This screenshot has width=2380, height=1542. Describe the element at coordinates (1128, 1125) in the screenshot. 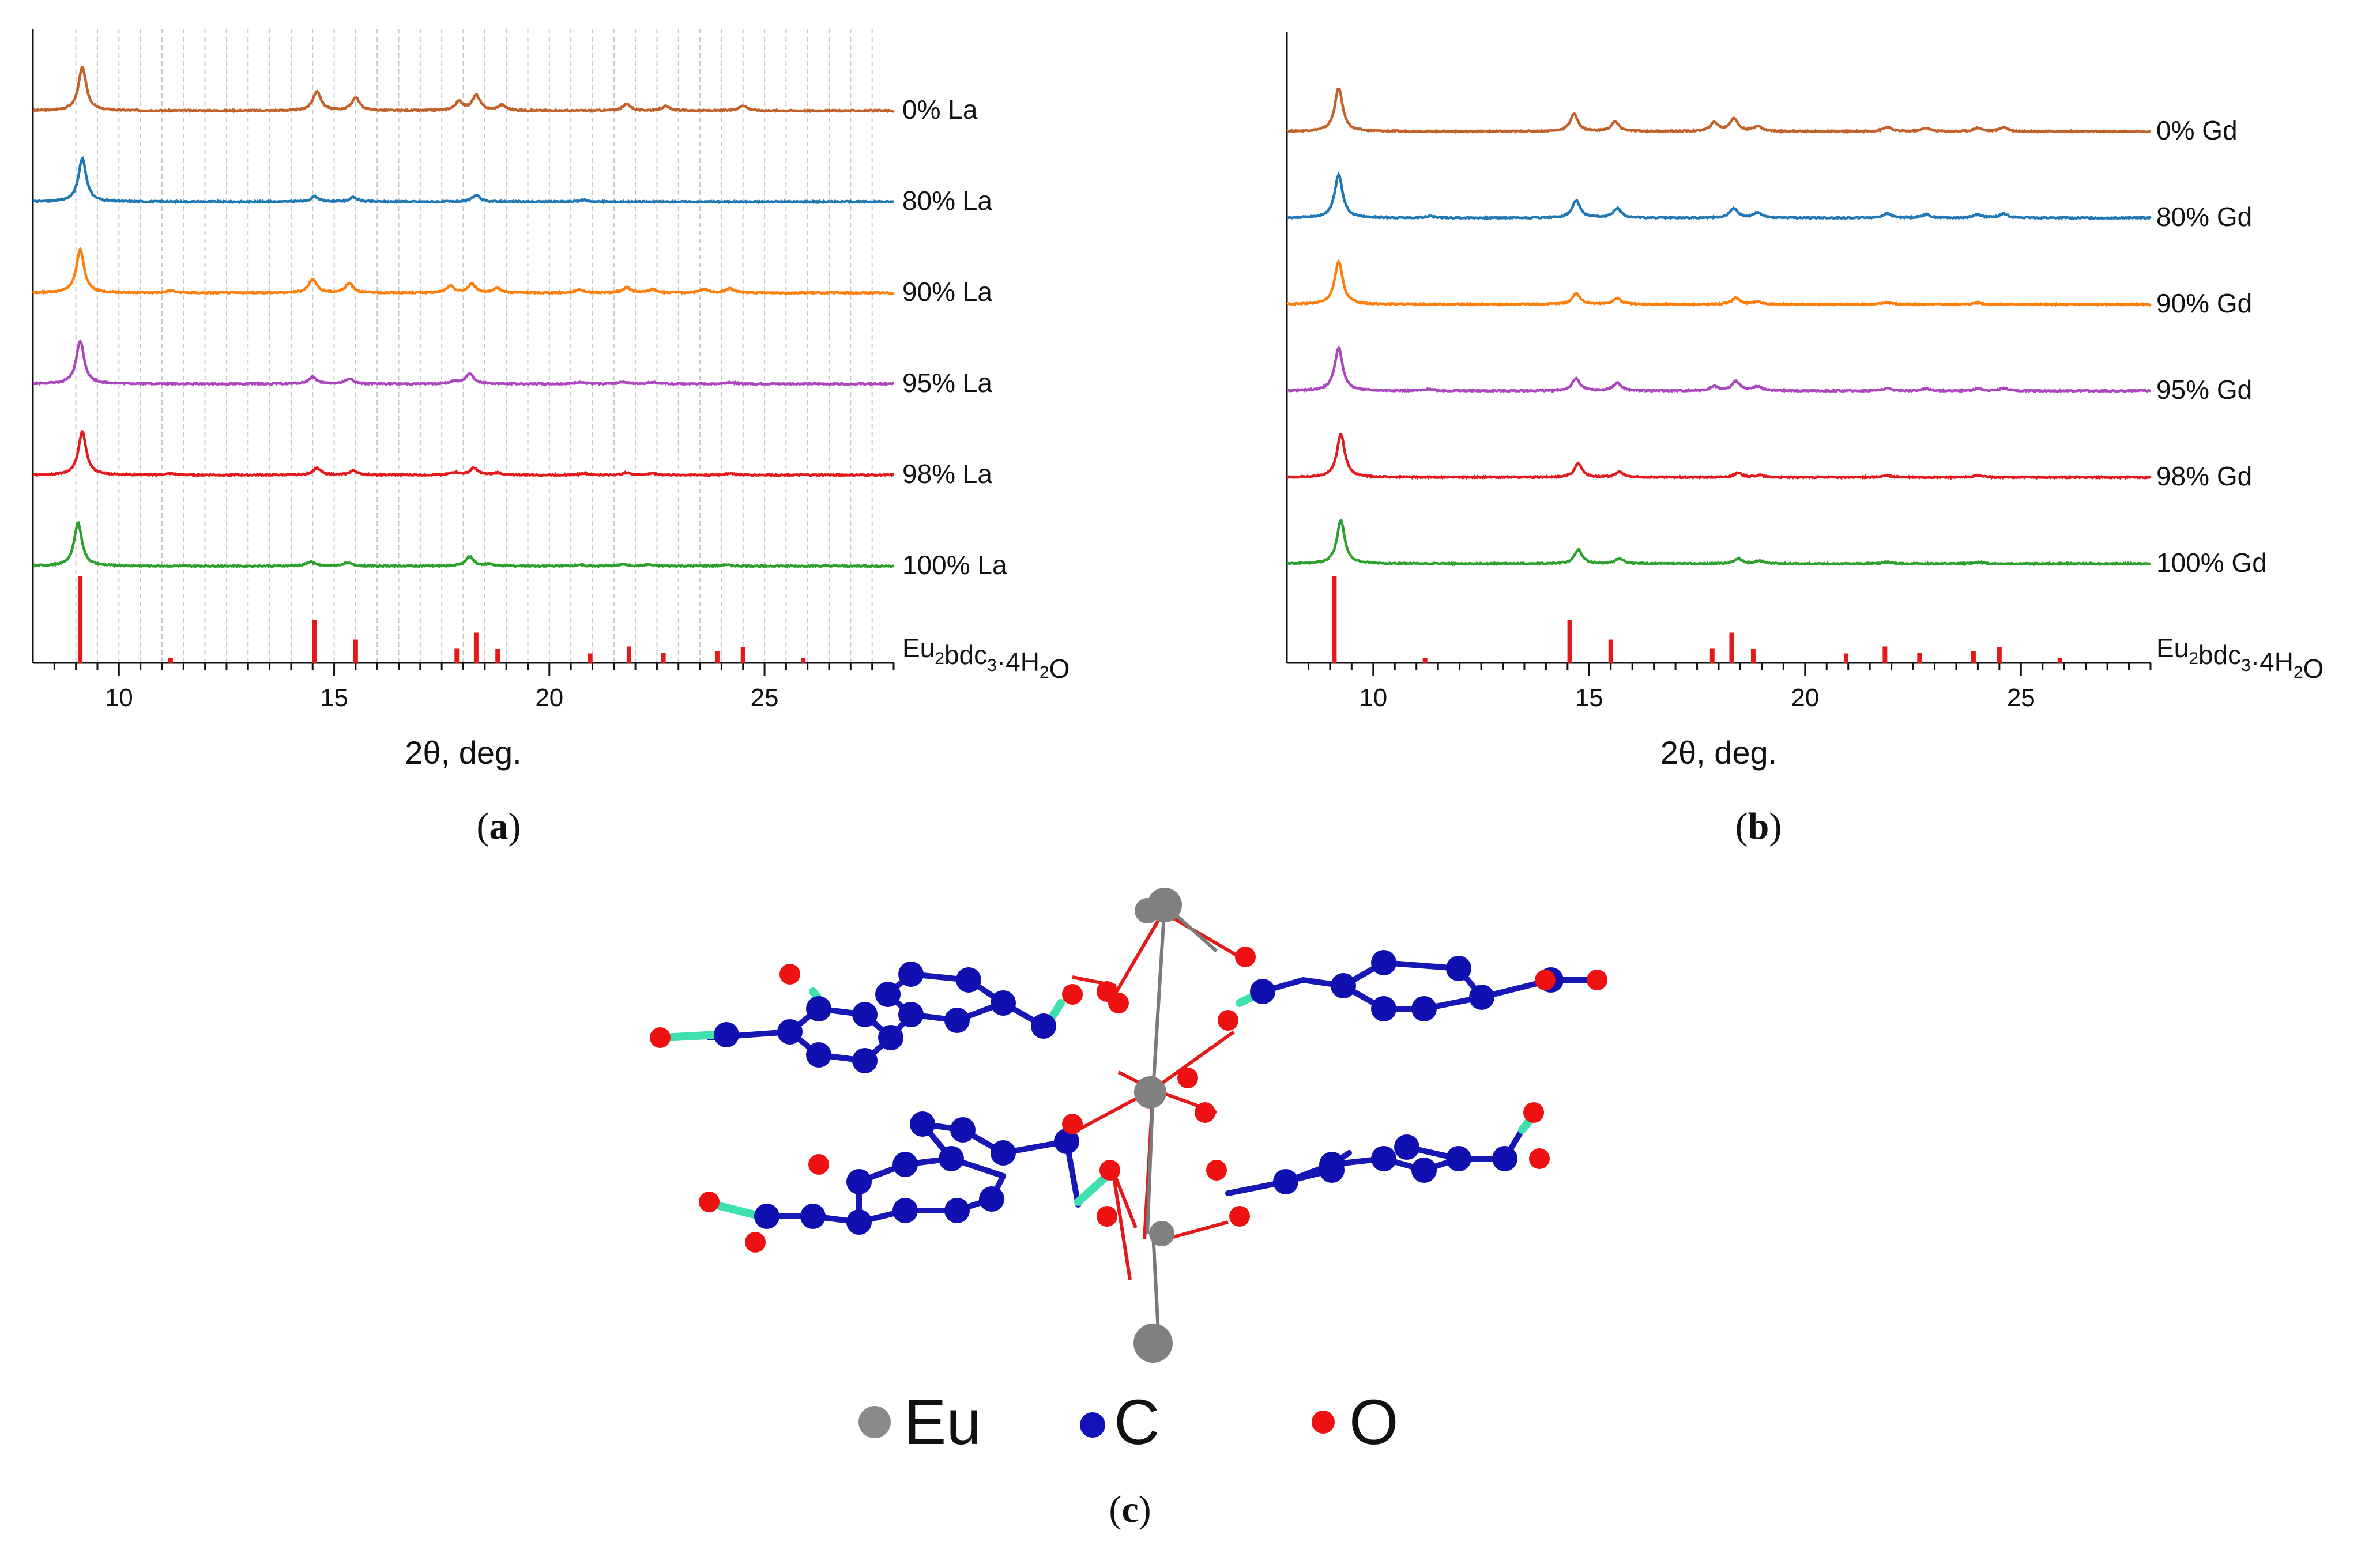

I see `crystal-structure-illustration` at that location.